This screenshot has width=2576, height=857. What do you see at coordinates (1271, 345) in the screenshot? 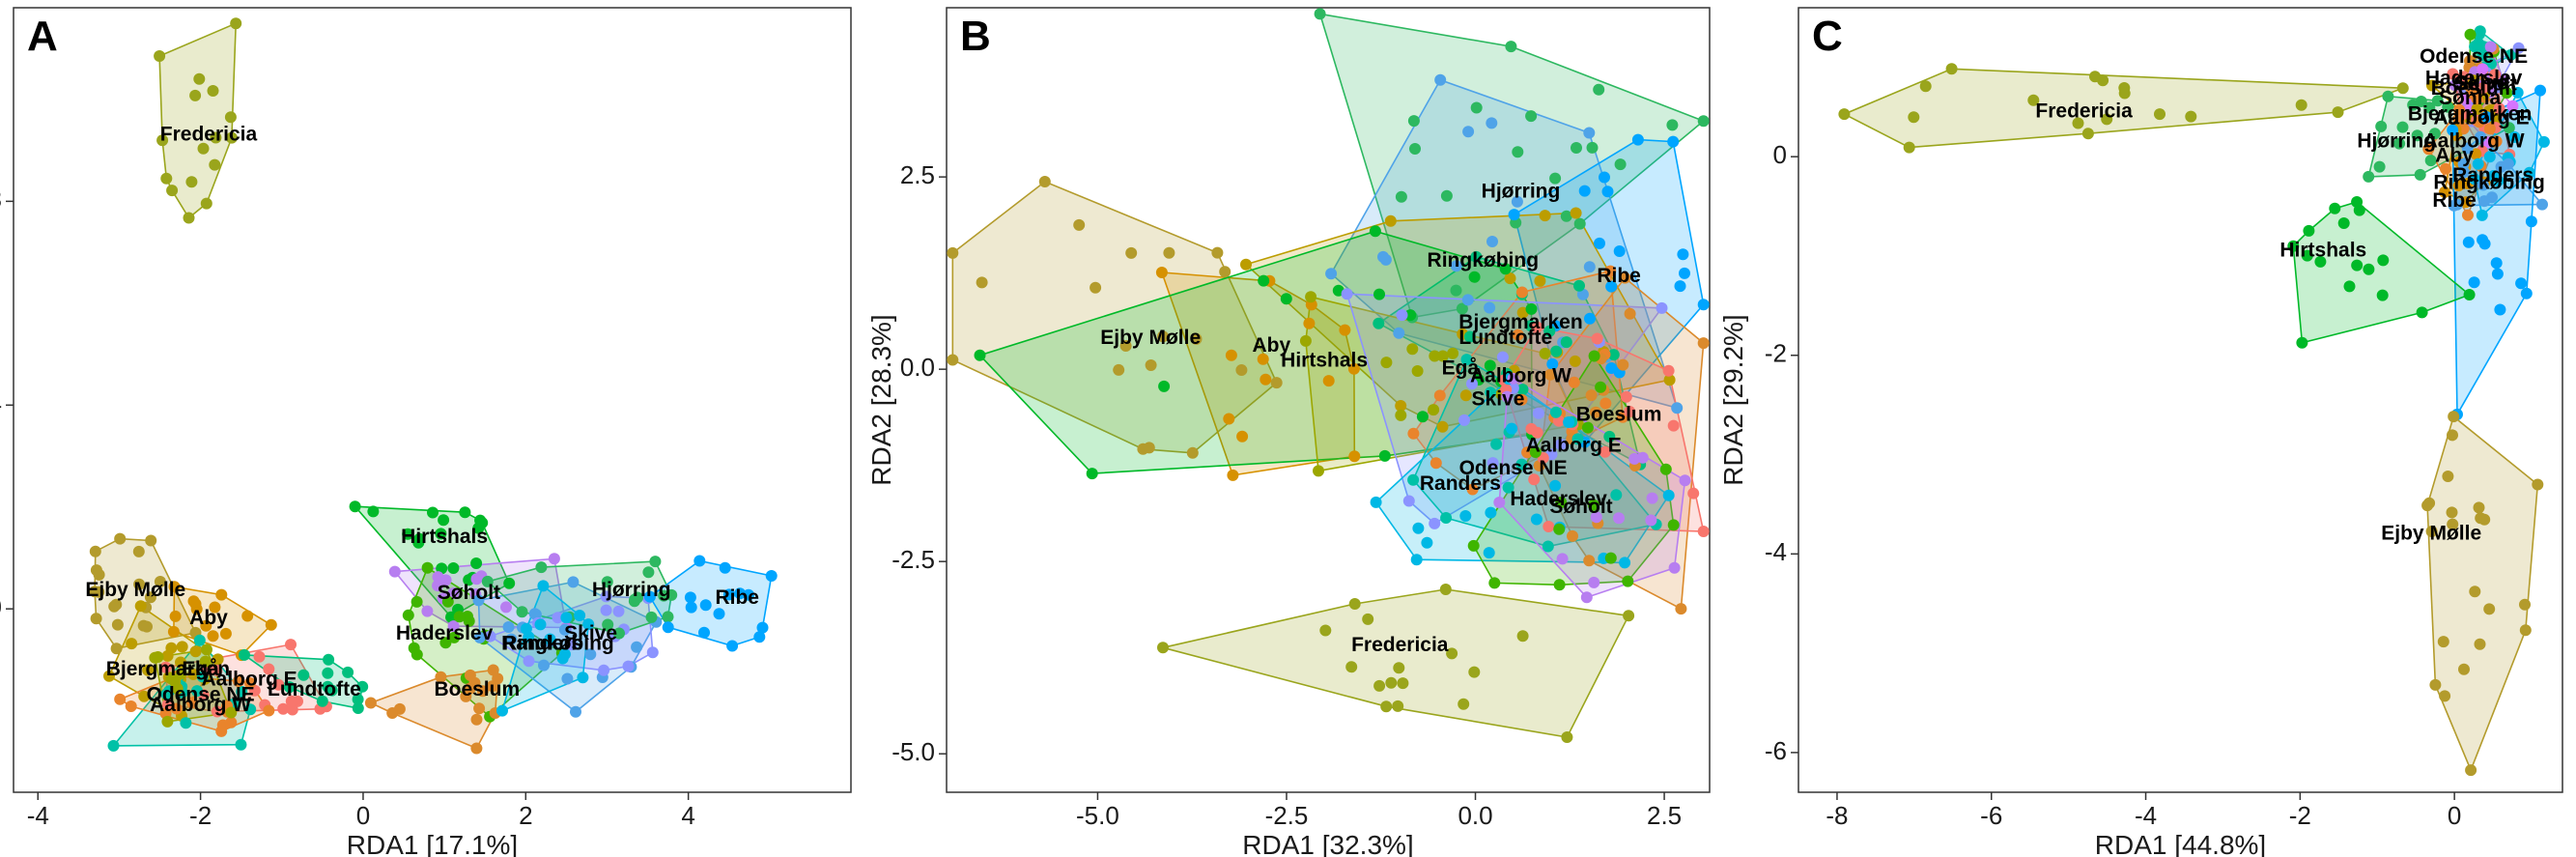
I see `label-aby: Aby` at bounding box center [1271, 345].